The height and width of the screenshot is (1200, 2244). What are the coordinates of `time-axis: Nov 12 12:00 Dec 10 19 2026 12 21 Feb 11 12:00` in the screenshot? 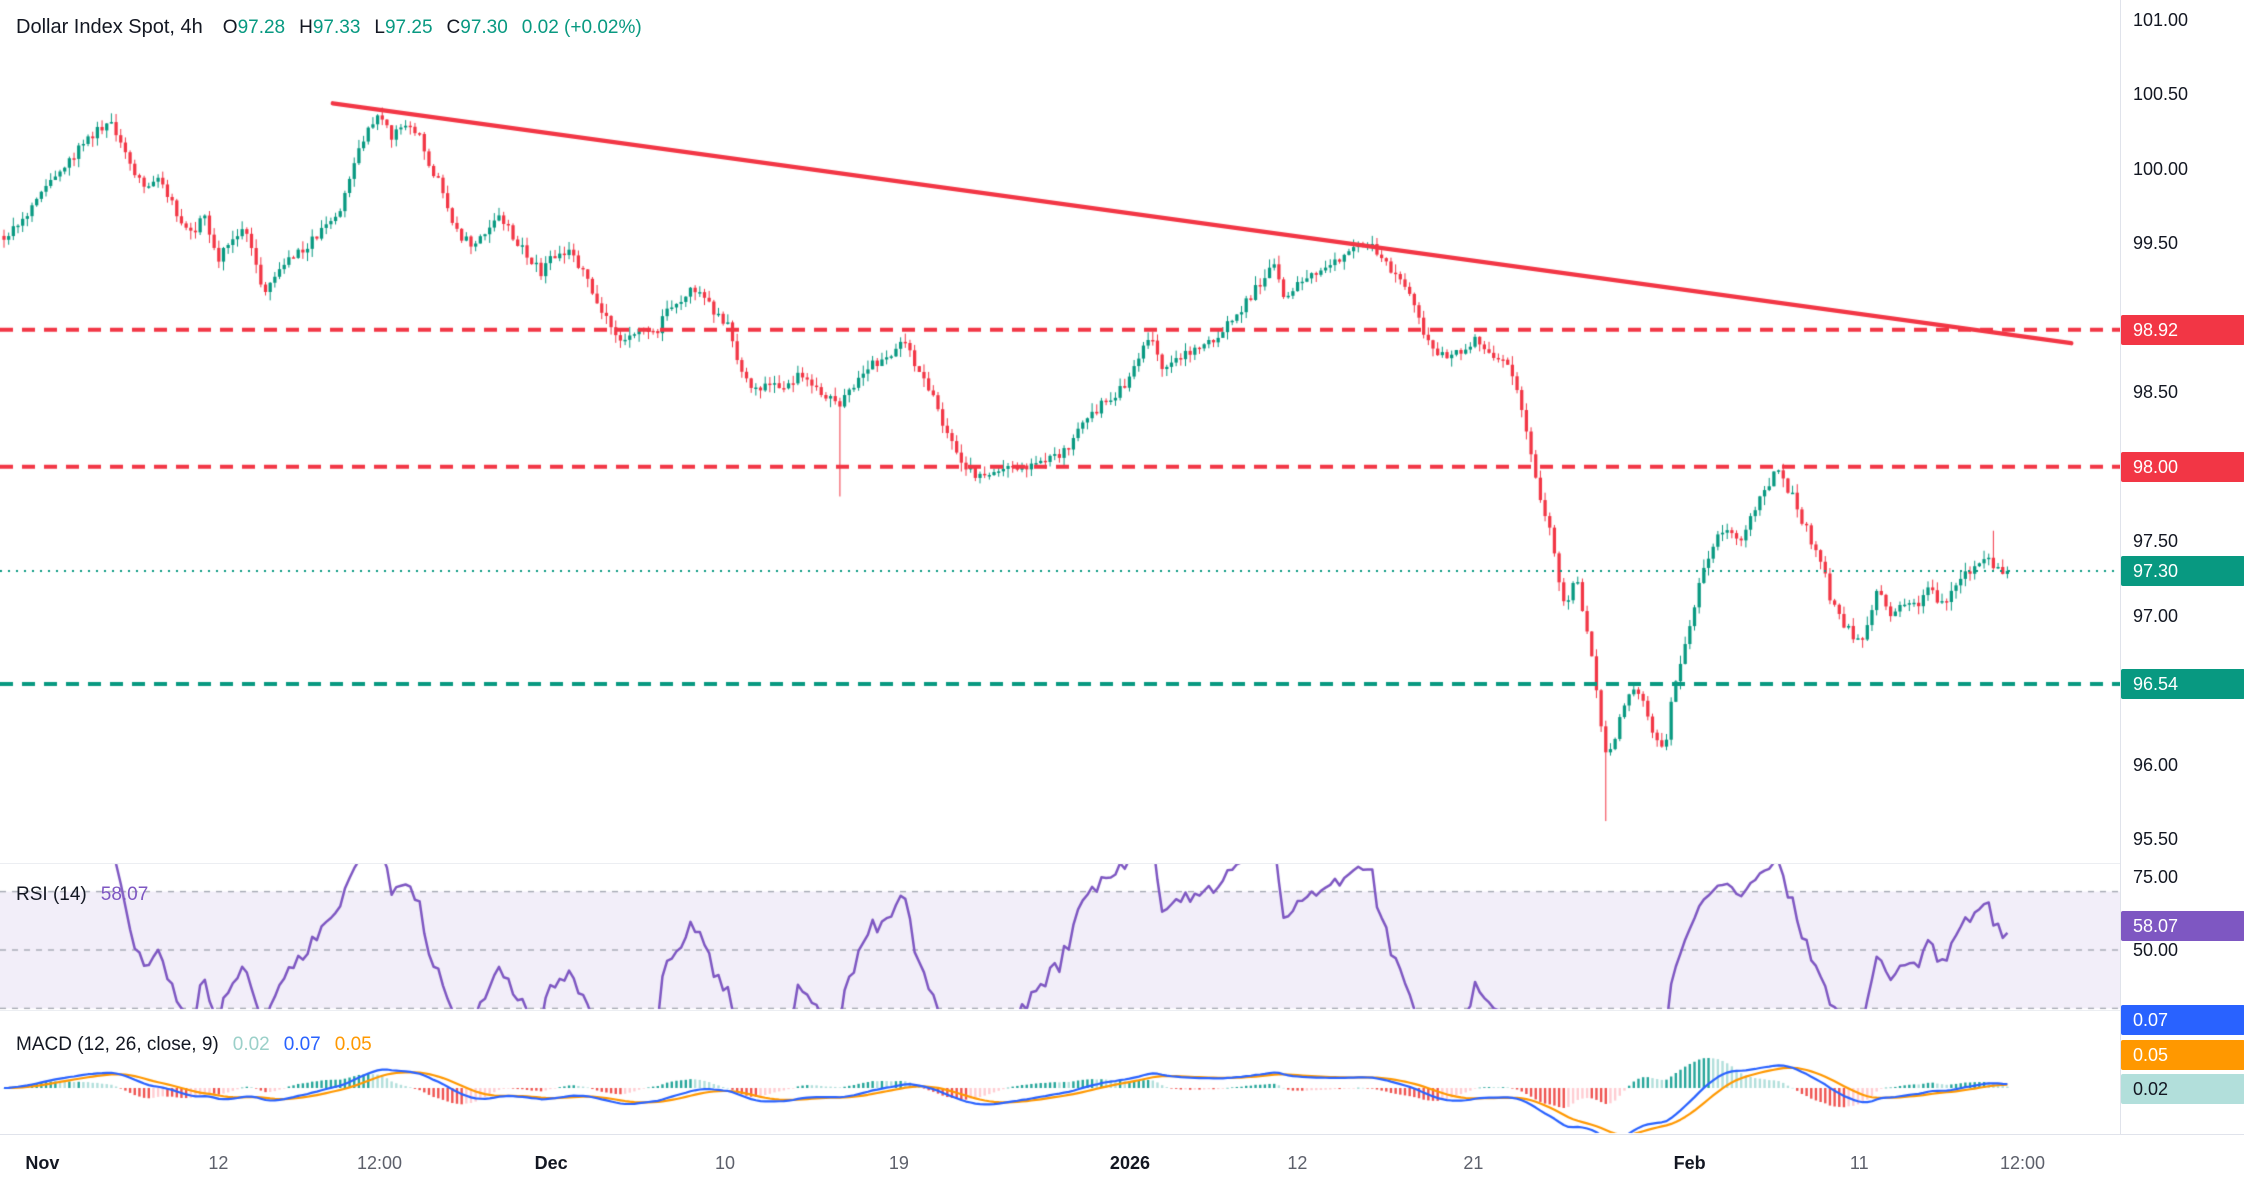 It's located at (1122, 1167).